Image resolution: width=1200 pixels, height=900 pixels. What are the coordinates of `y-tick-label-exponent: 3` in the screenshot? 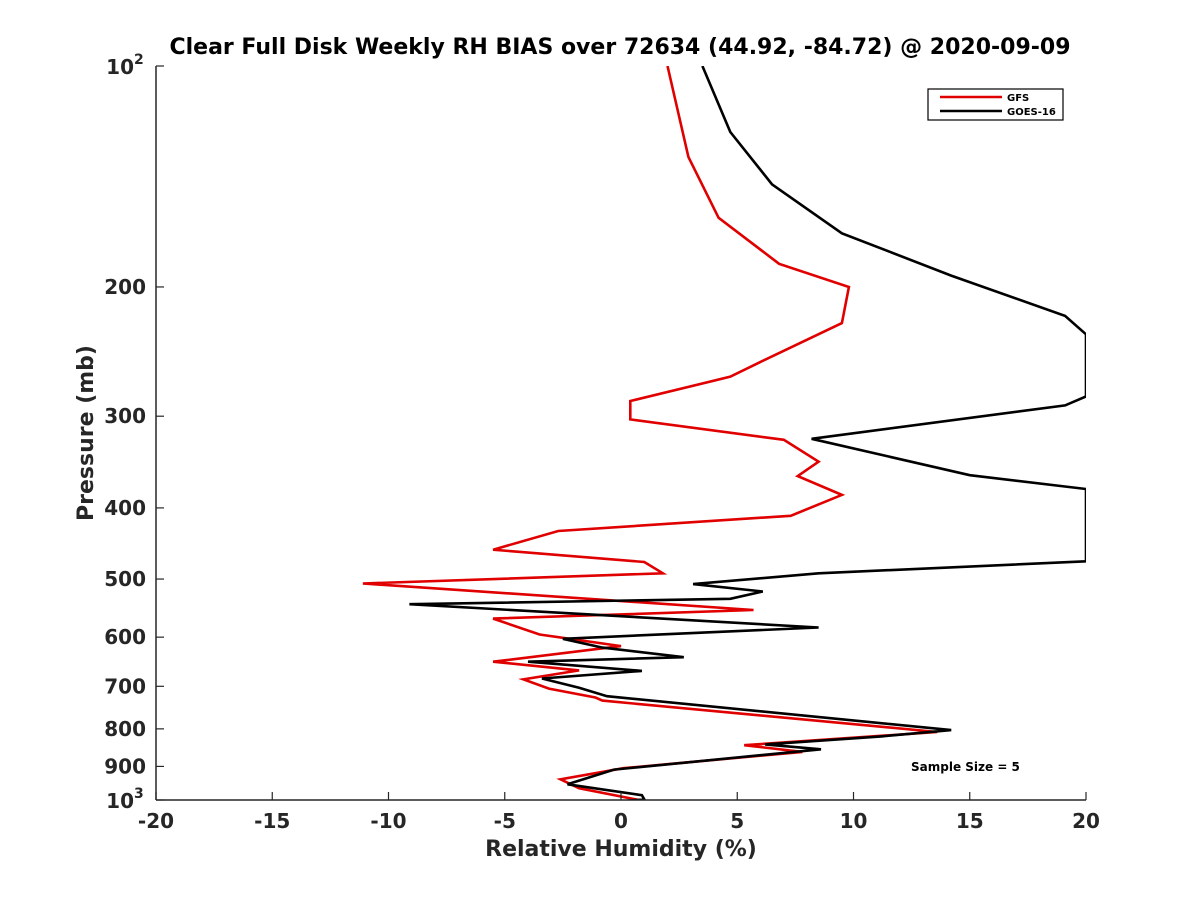 It's located at (139, 794).